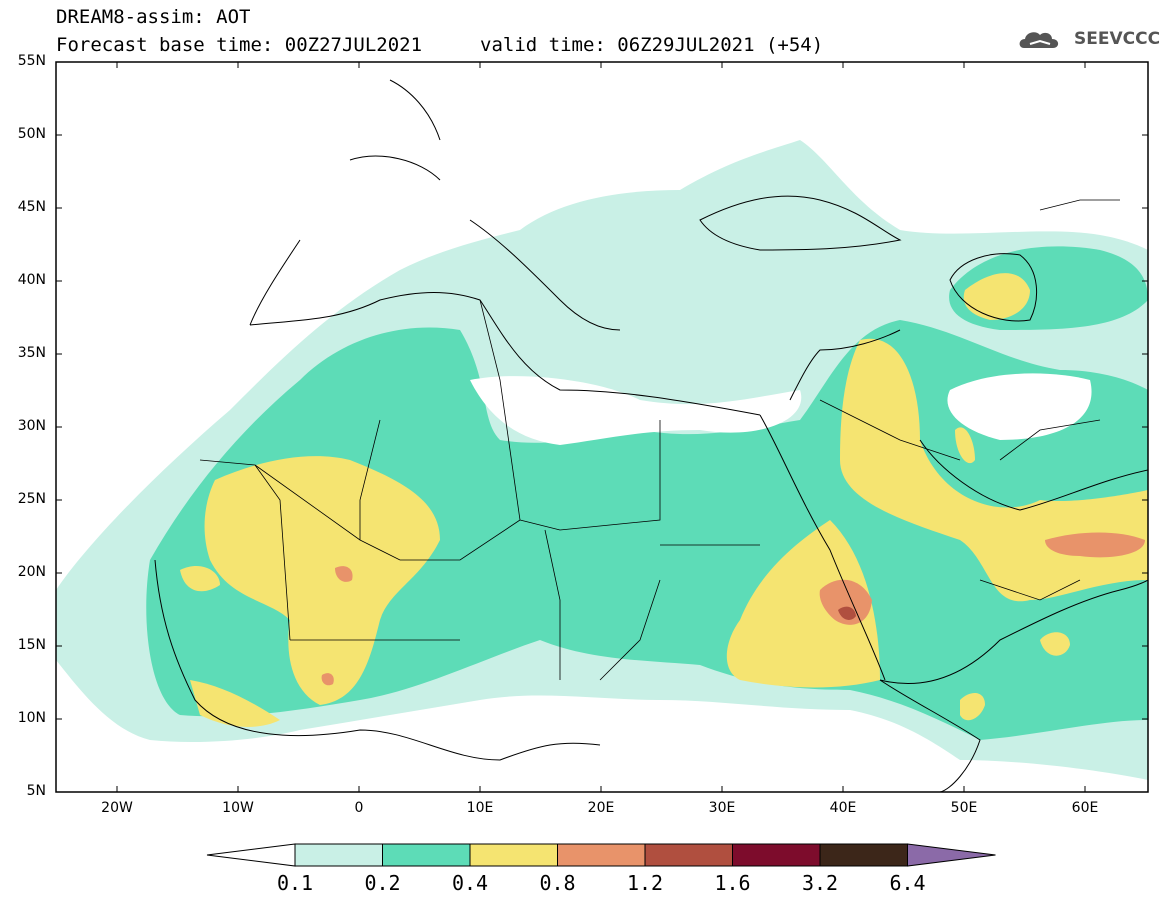  I want to click on lat-label: 35N, so click(31, 353).